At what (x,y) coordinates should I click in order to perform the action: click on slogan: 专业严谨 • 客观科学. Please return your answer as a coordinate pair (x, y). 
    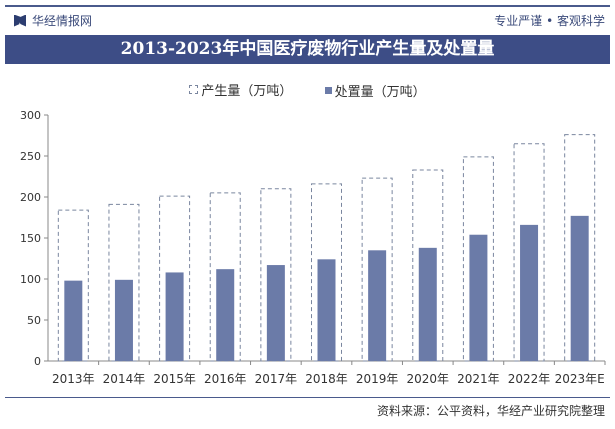
    Looking at the image, I should click on (549, 21).